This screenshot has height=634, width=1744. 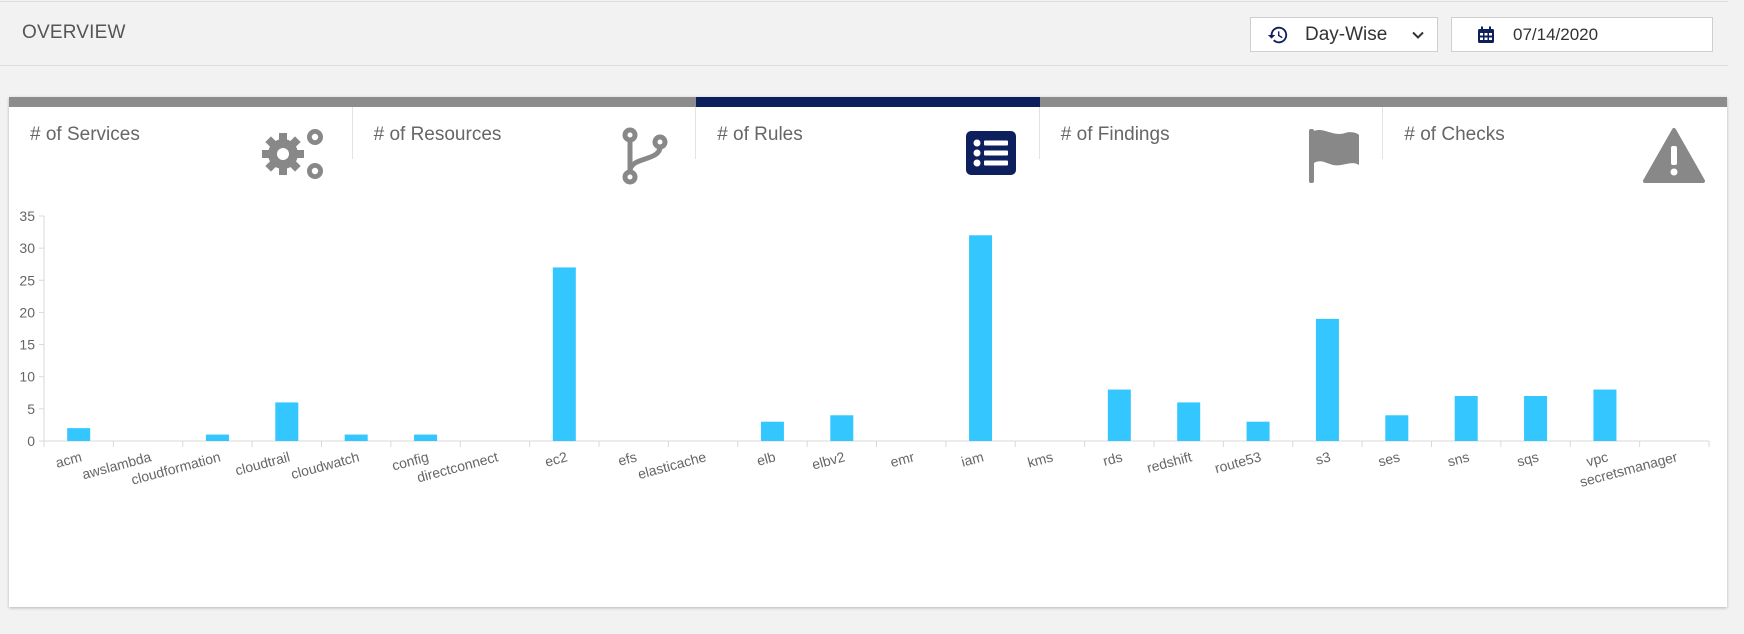 What do you see at coordinates (864, 1) in the screenshot?
I see `top-border` at bounding box center [864, 1].